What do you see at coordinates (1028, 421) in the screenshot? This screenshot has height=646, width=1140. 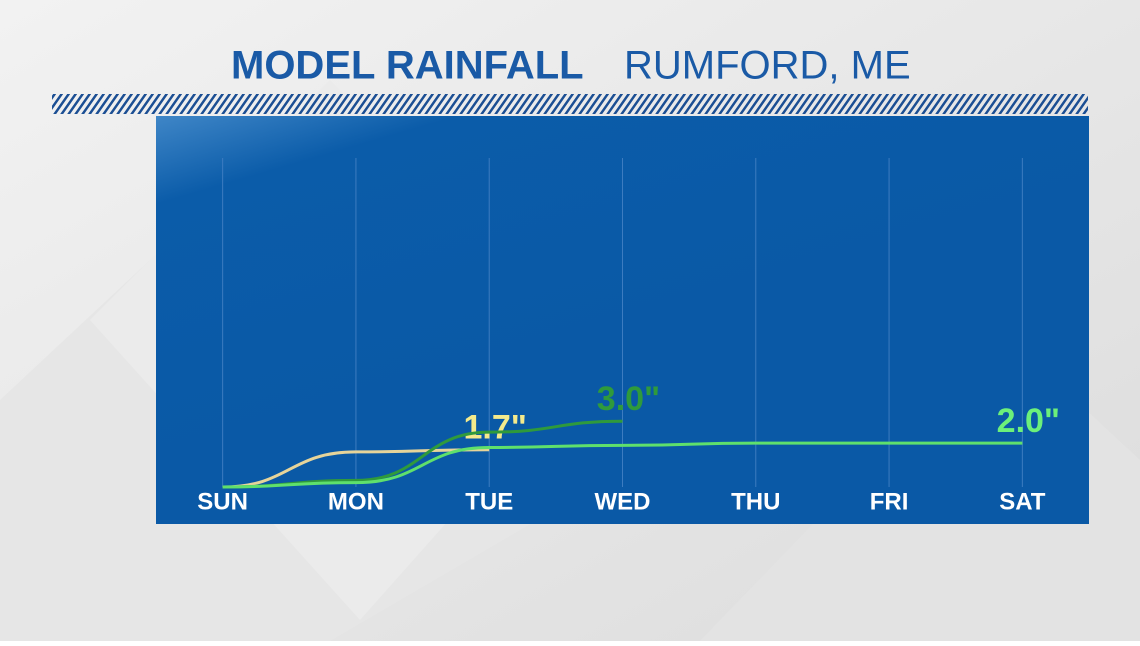 I see `value-label: 2.0"` at bounding box center [1028, 421].